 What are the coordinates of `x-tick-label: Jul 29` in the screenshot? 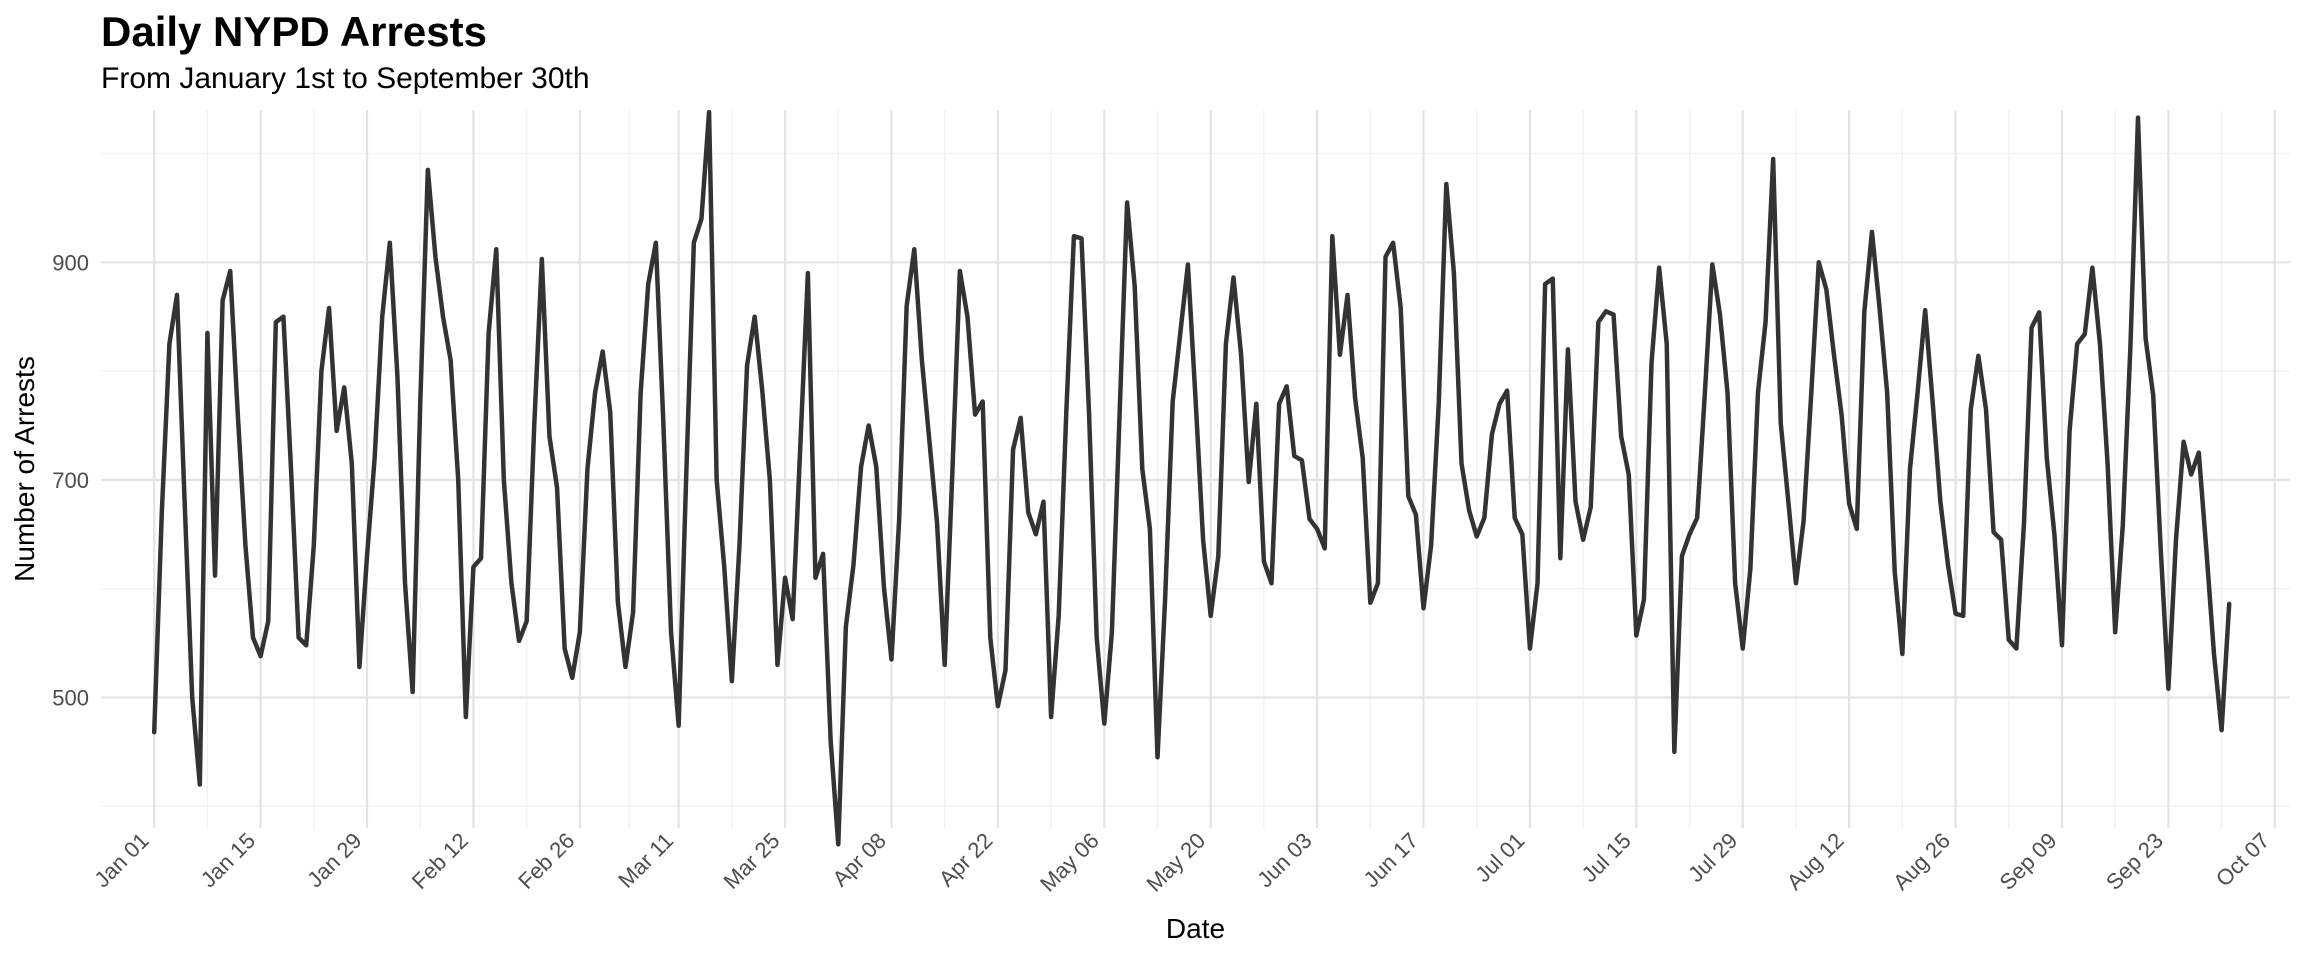 It's located at (1712, 857).